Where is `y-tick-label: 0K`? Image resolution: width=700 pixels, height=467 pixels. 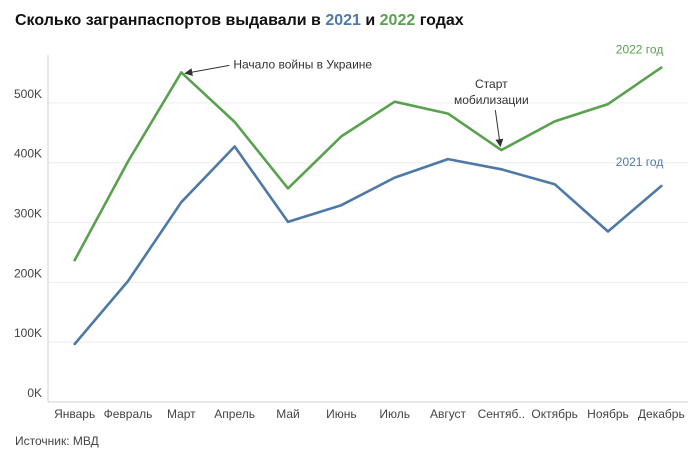 y-tick-label: 0K is located at coordinates (34, 393).